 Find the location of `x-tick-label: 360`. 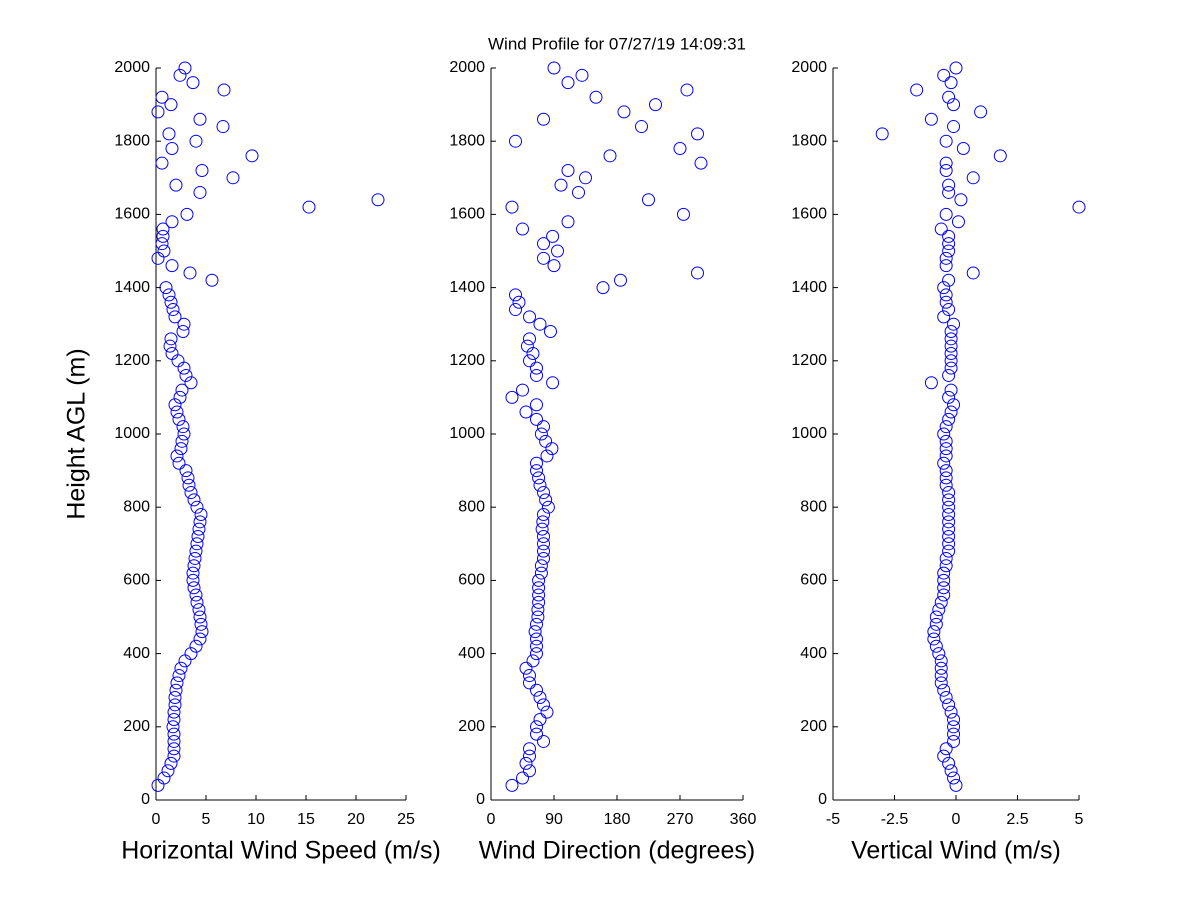

x-tick-label: 360 is located at coordinates (743, 819).